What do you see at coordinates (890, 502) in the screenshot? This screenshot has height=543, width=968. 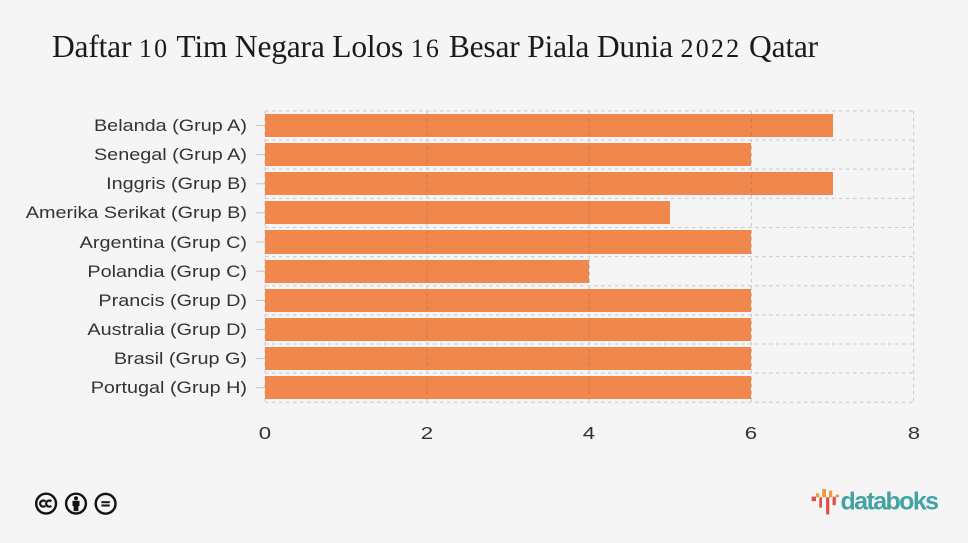 I see `svg-text: databoks` at bounding box center [890, 502].